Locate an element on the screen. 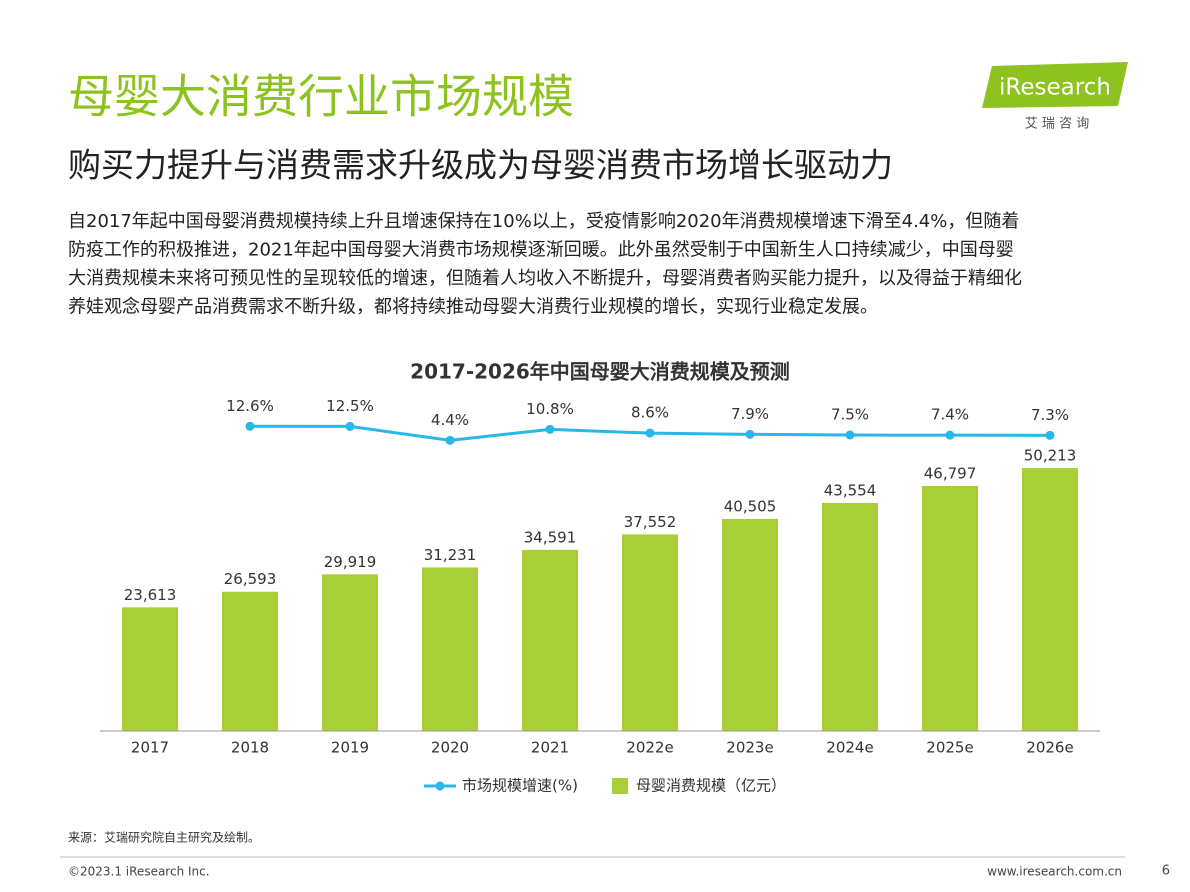 The image size is (1190, 892). line-value-label: 10.8% is located at coordinates (550, 409).